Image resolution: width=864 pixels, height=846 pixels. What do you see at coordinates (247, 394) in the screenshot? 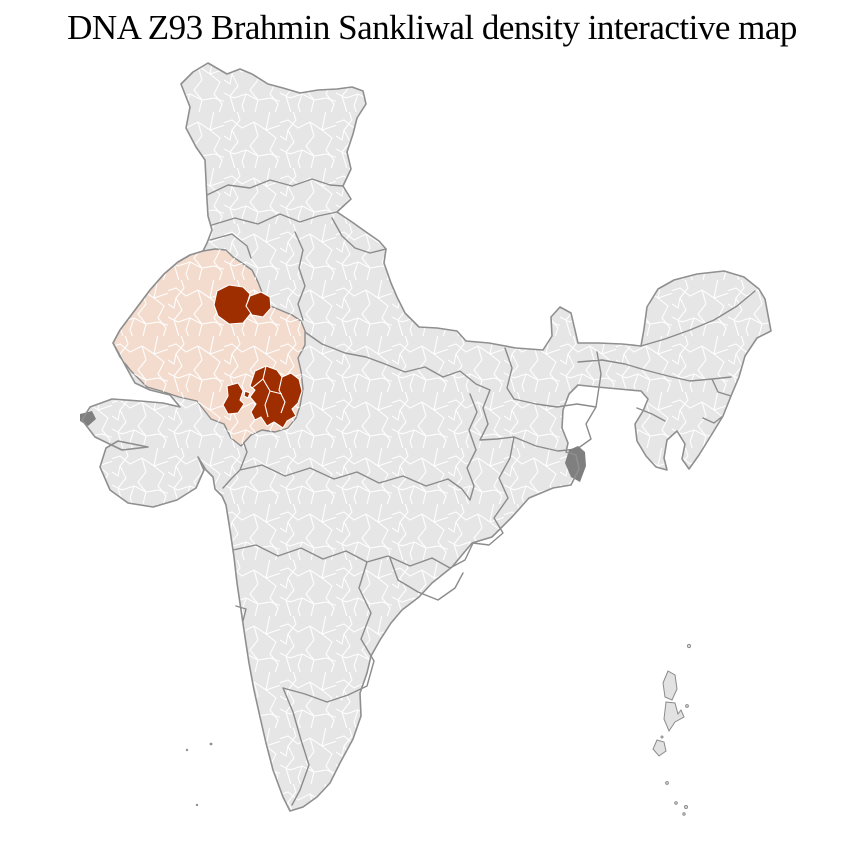
I see `density-district-speck` at bounding box center [247, 394].